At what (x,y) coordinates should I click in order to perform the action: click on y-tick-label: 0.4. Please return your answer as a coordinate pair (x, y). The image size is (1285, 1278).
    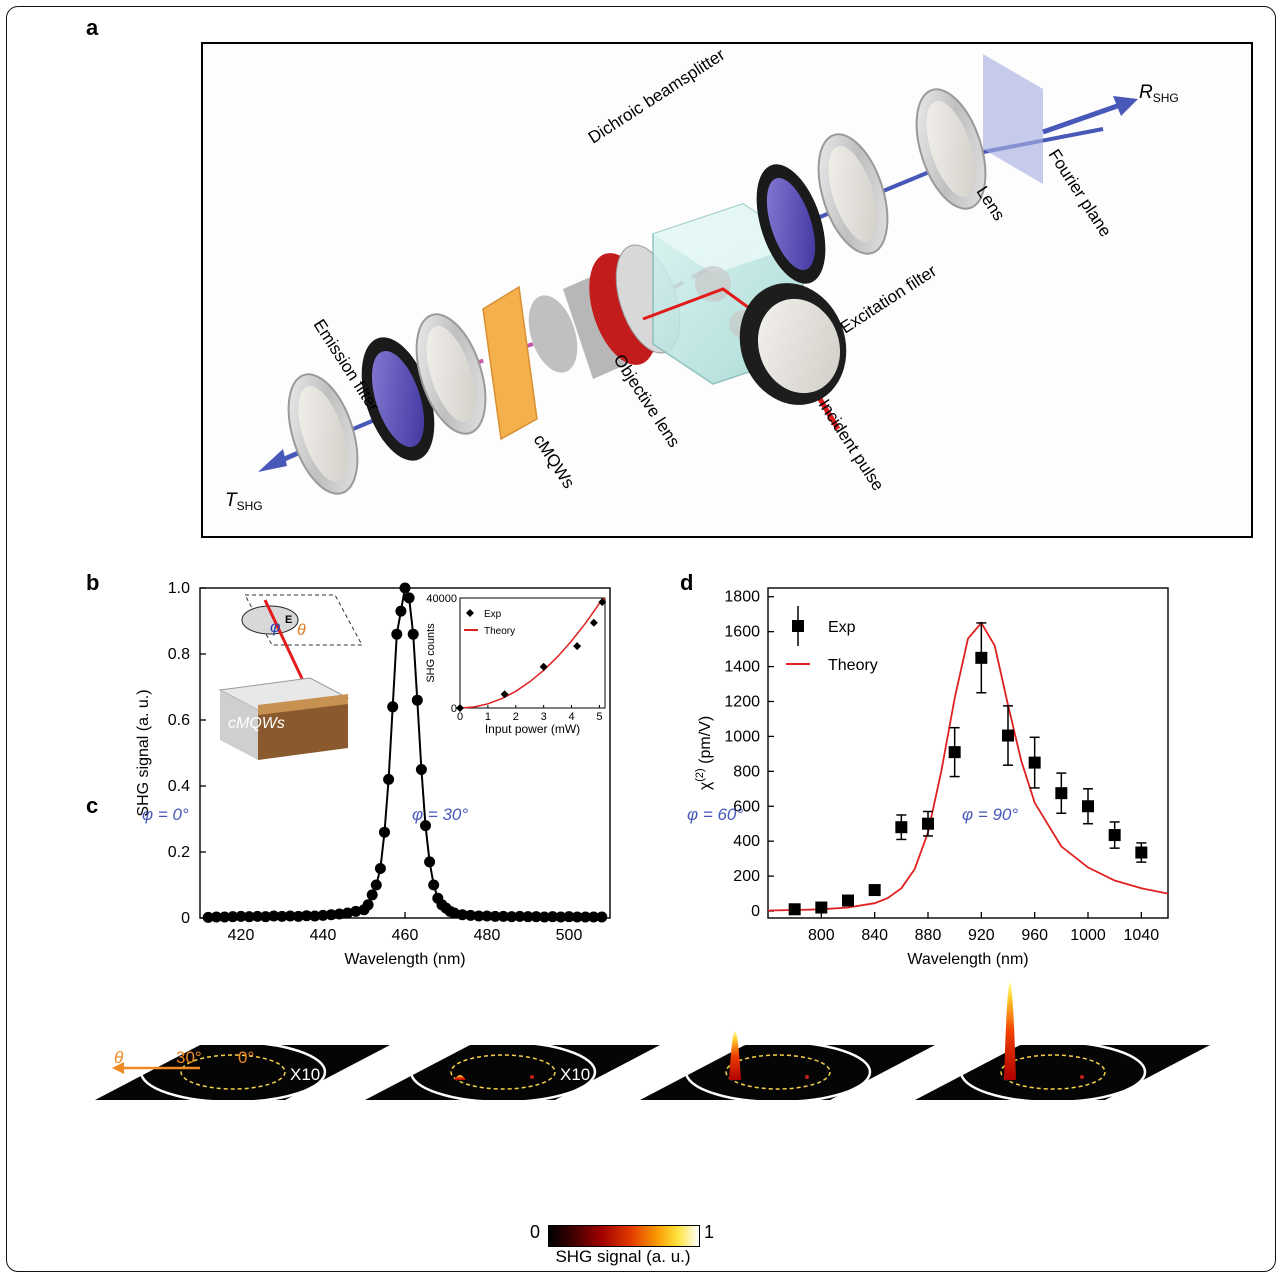
    Looking at the image, I should click on (179, 786).